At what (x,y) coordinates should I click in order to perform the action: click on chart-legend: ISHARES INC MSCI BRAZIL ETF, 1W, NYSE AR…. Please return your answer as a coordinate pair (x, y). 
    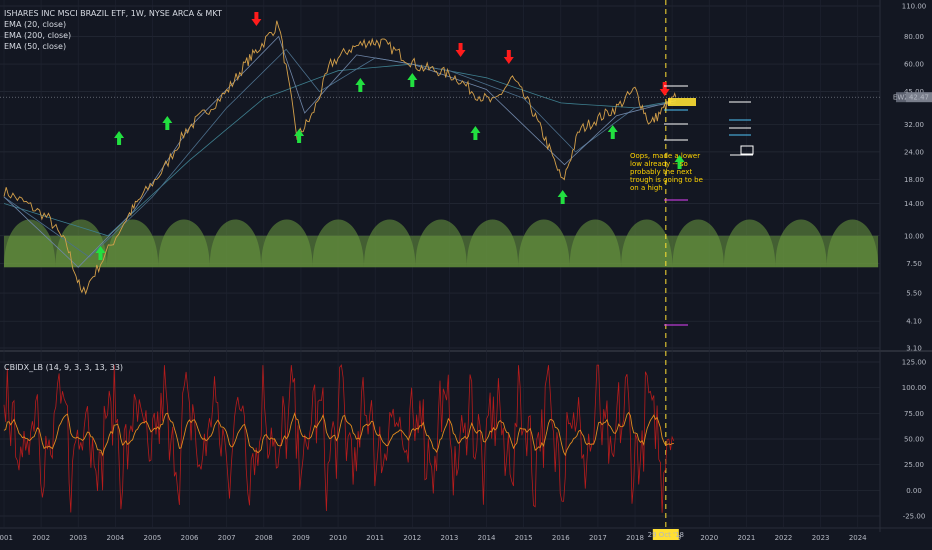
    Looking at the image, I should click on (113, 30).